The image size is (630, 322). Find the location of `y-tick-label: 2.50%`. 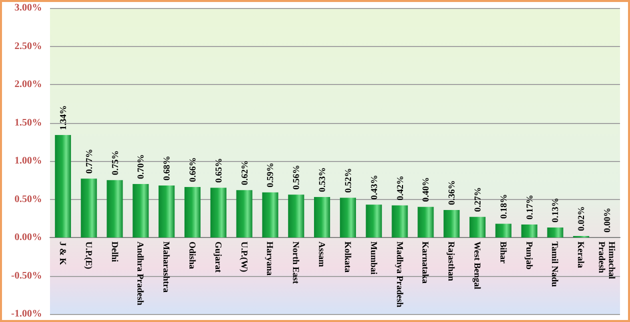

y-tick-label: 2.50% is located at coordinates (28, 46).